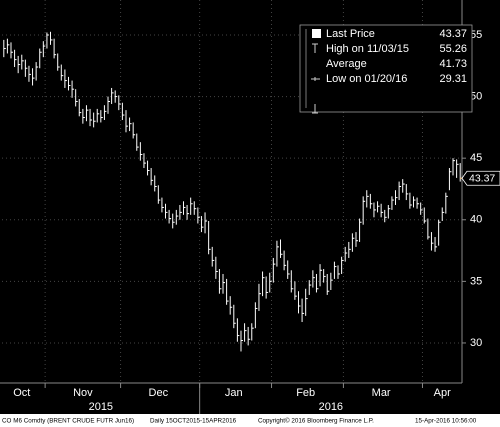 The image size is (500, 427). What do you see at coordinates (453, 64) in the screenshot?
I see `legend-value: 41.73` at bounding box center [453, 64].